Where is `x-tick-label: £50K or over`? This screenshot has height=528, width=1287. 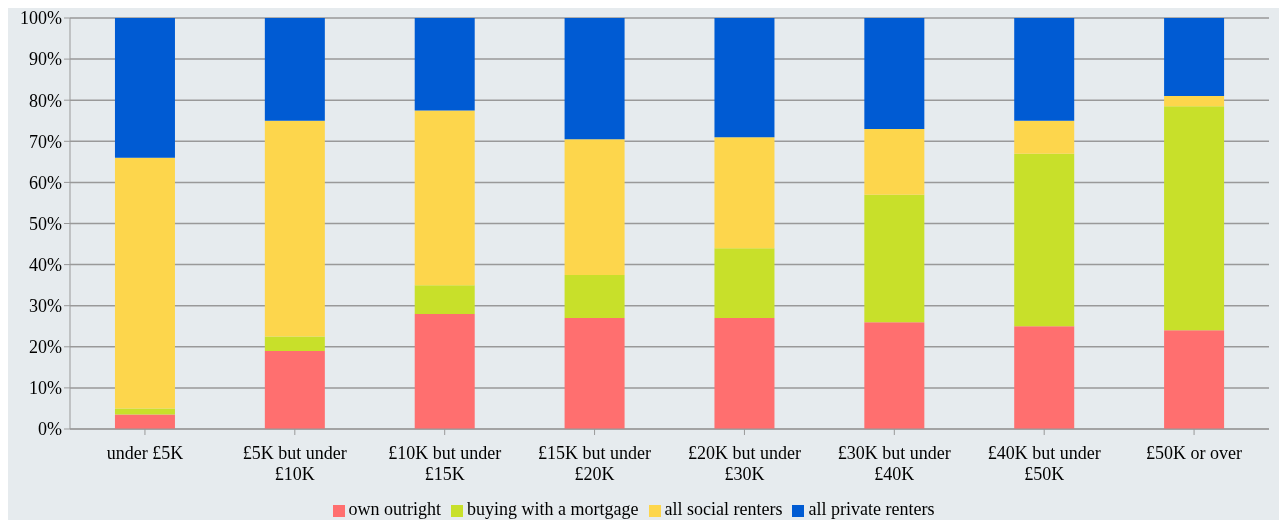
x-tick-label: £50K or over is located at coordinates (1194, 453).